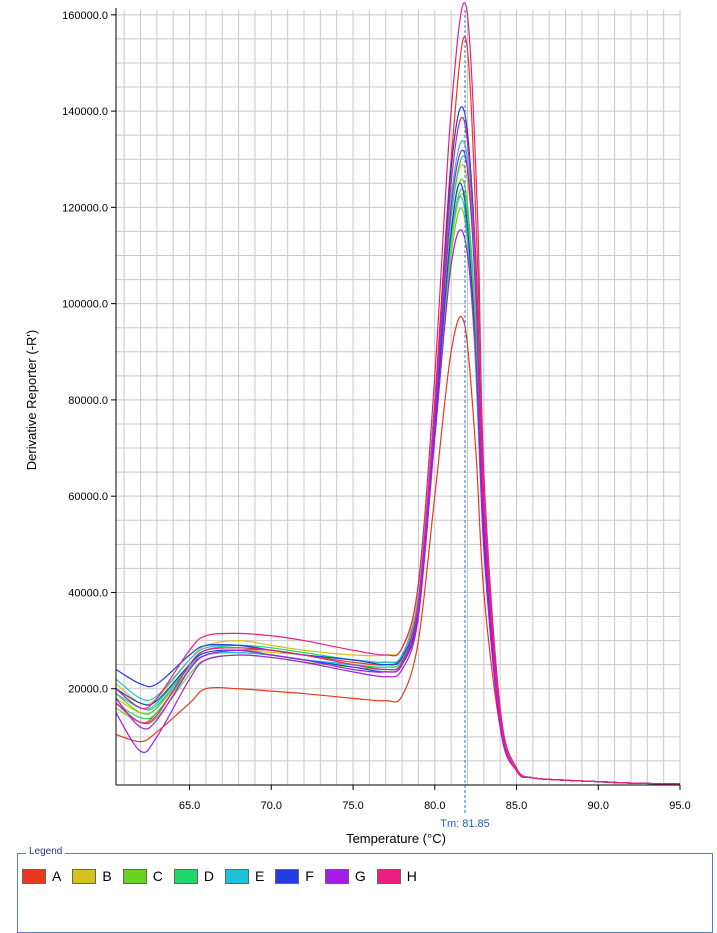 The image size is (717, 933). What do you see at coordinates (189, 806) in the screenshot?
I see `x-tick-label: 65.0` at bounding box center [189, 806].